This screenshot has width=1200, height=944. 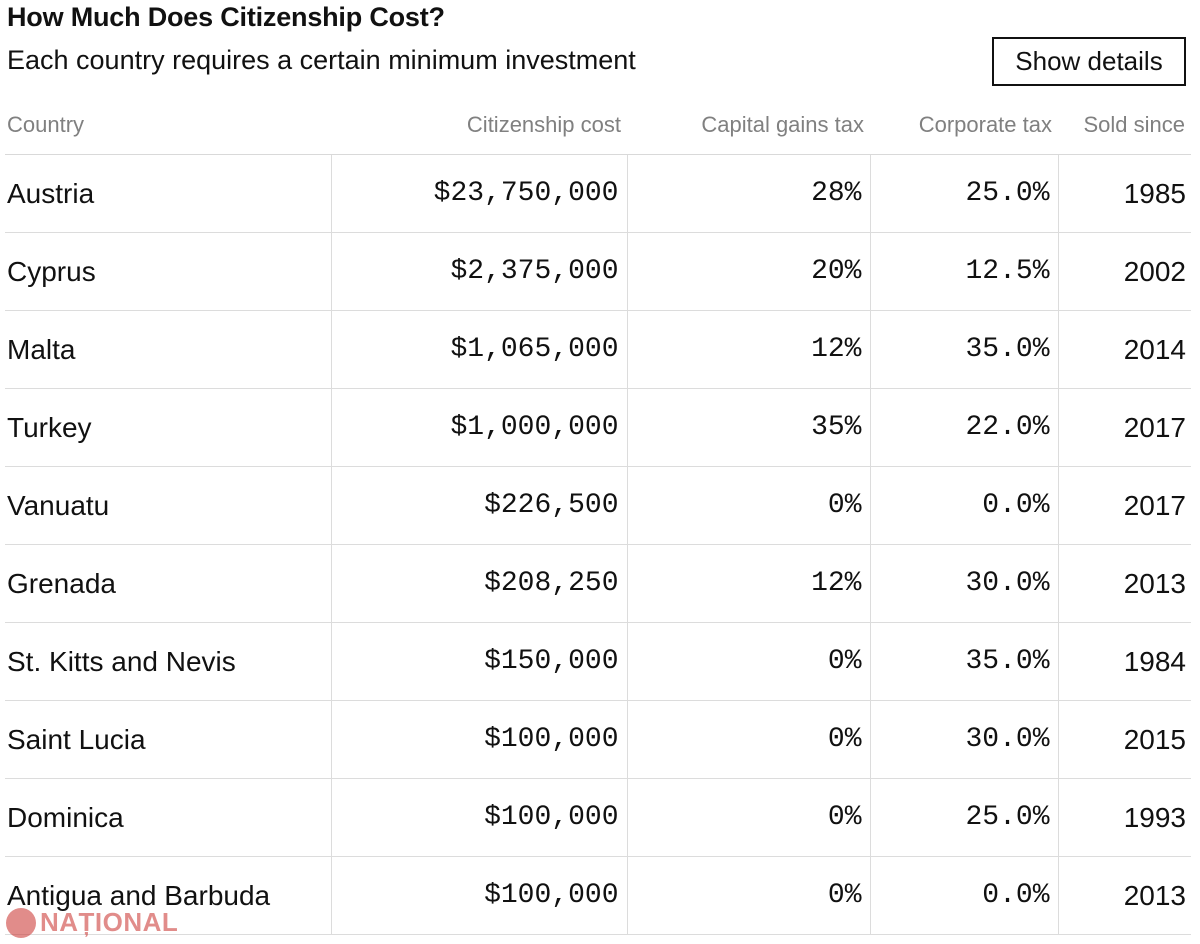 What do you see at coordinates (478, 349) in the screenshot?
I see `citizenship-cost-cell: $1,065,000` at bounding box center [478, 349].